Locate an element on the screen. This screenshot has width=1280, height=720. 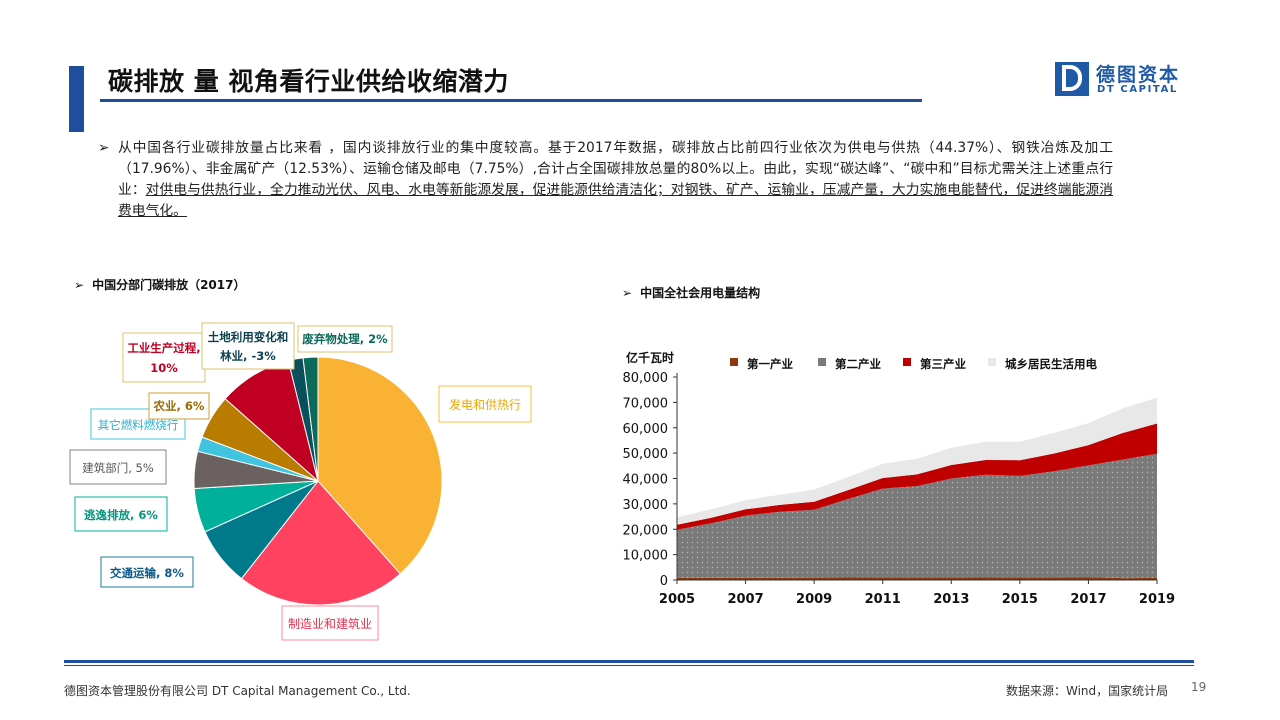
y-tick-label: 20,000 is located at coordinates (646, 530).